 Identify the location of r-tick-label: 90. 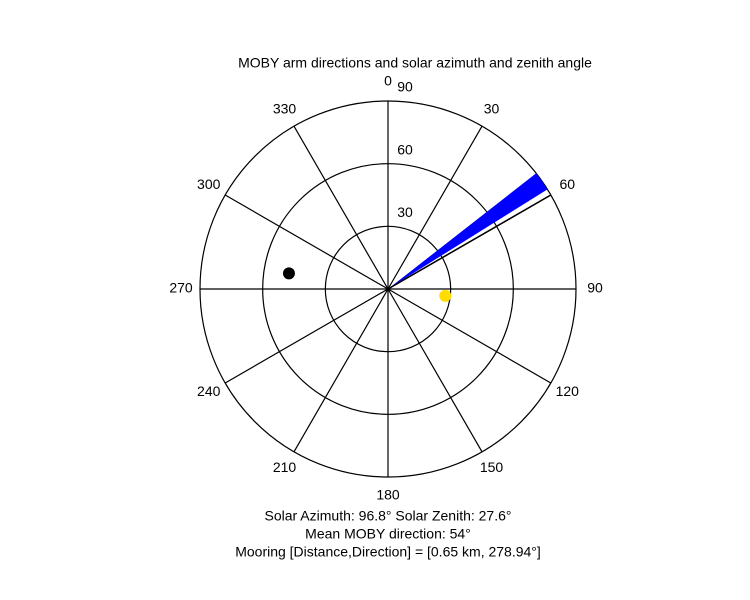
(405, 87).